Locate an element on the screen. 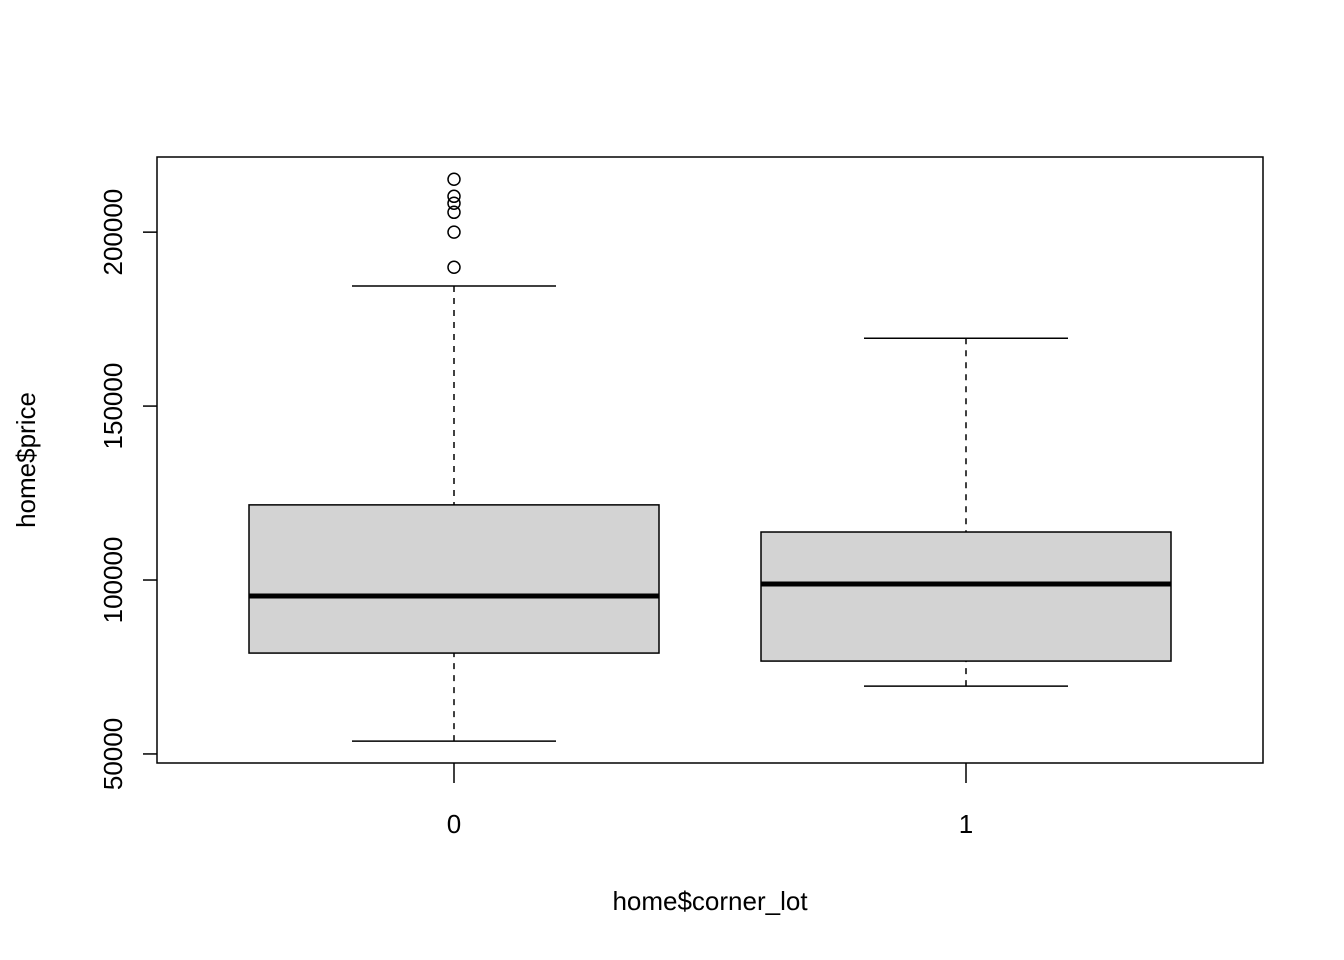 Image resolution: width=1344 pixels, height=960 pixels. x-tick-label: 1 is located at coordinates (966, 824).